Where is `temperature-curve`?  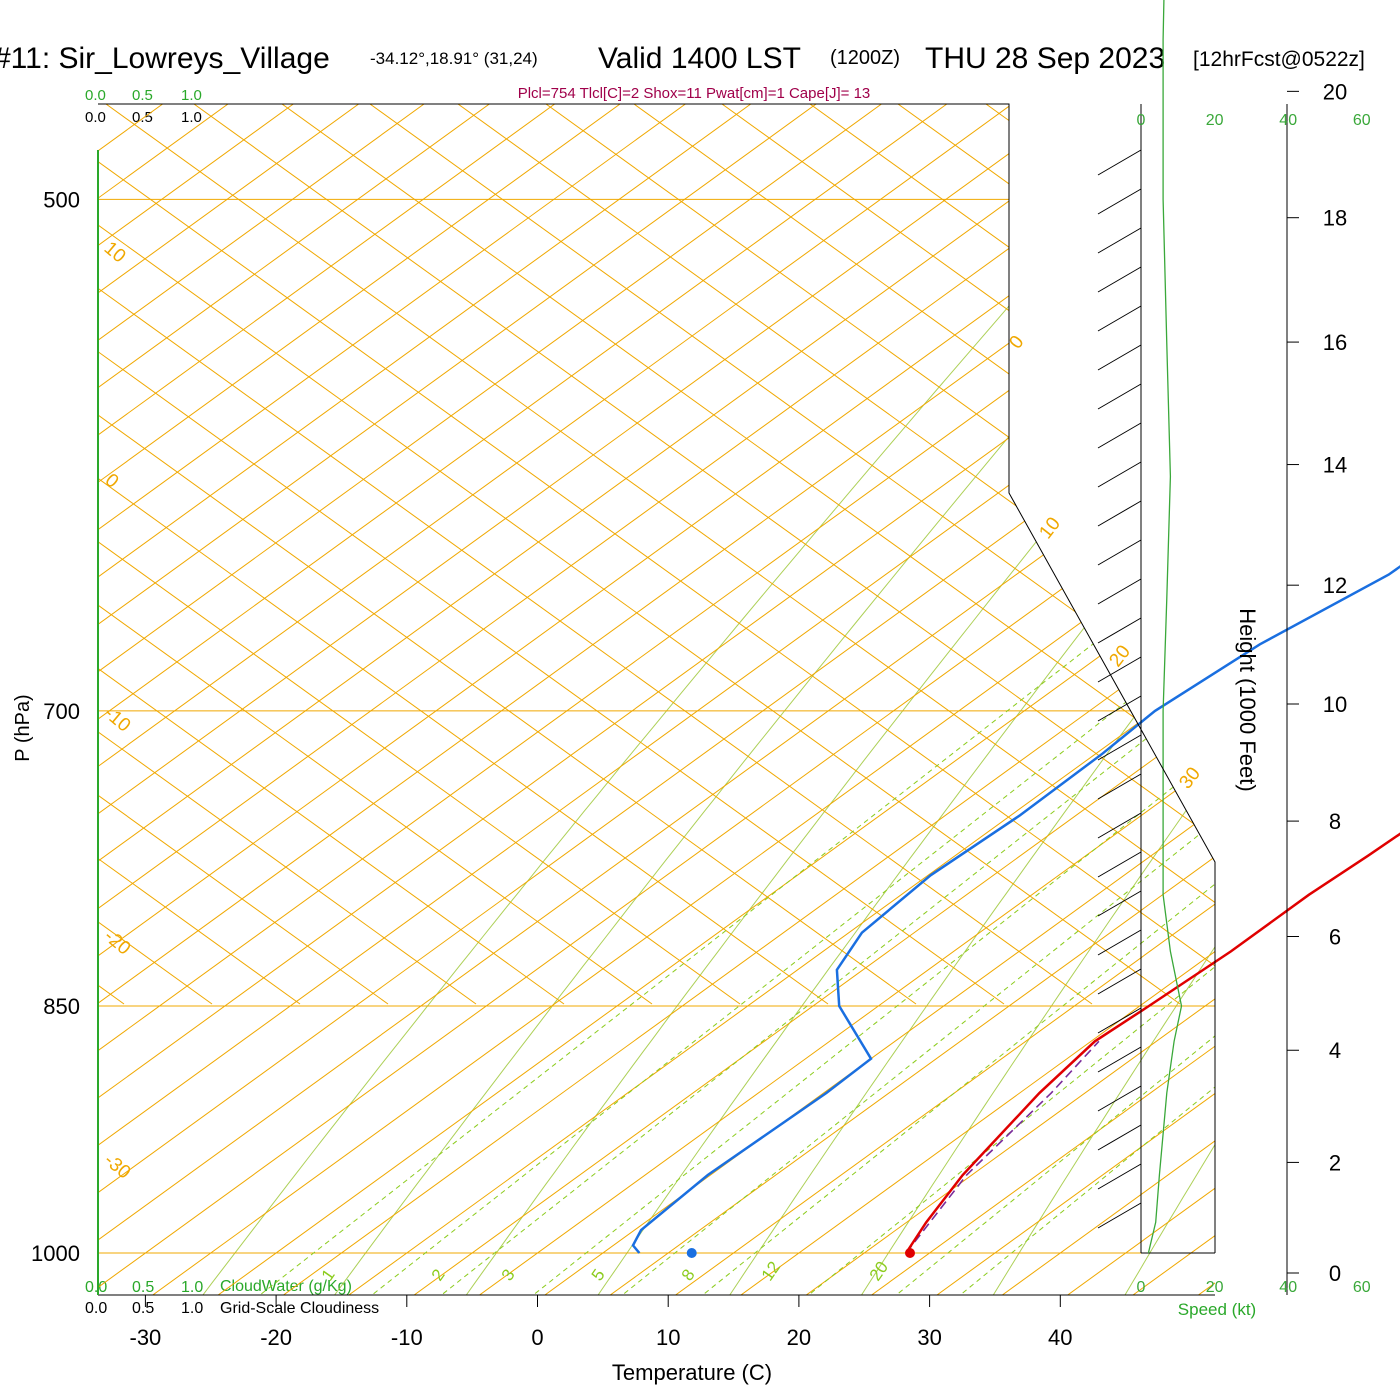
temperature-curve is located at coordinates (1152, 1043).